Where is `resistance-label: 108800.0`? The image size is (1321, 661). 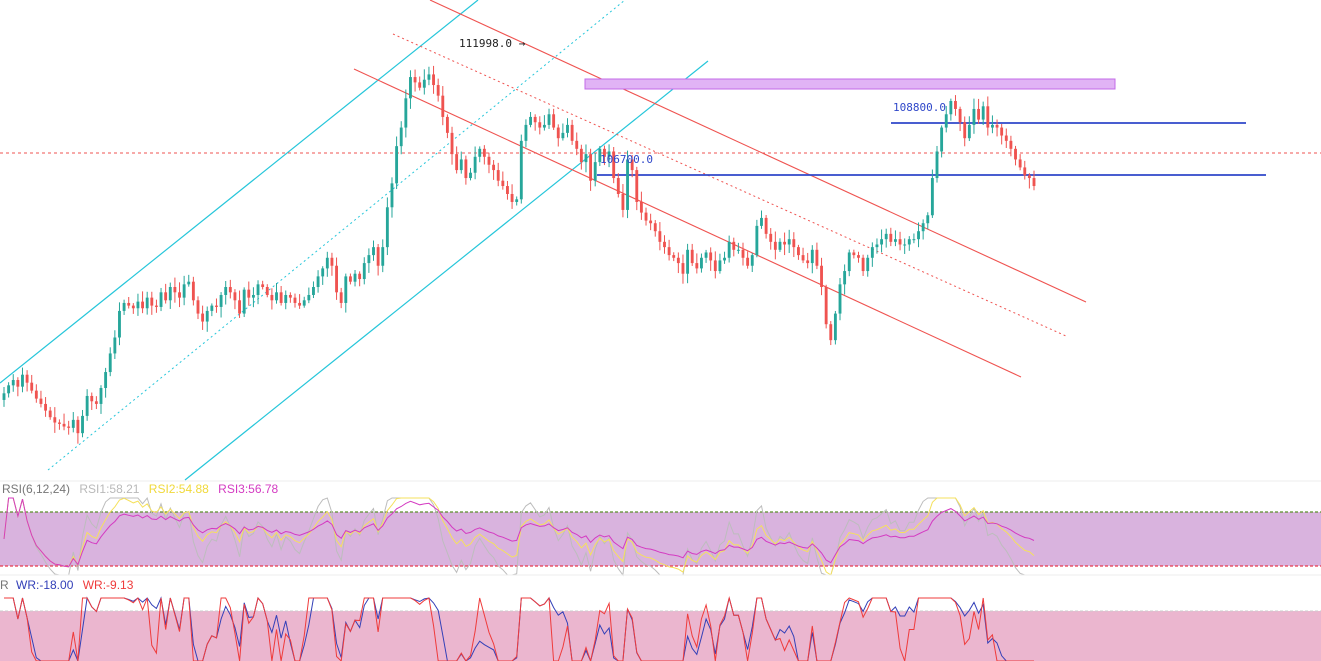 resistance-label: 108800.0 is located at coordinates (919, 107).